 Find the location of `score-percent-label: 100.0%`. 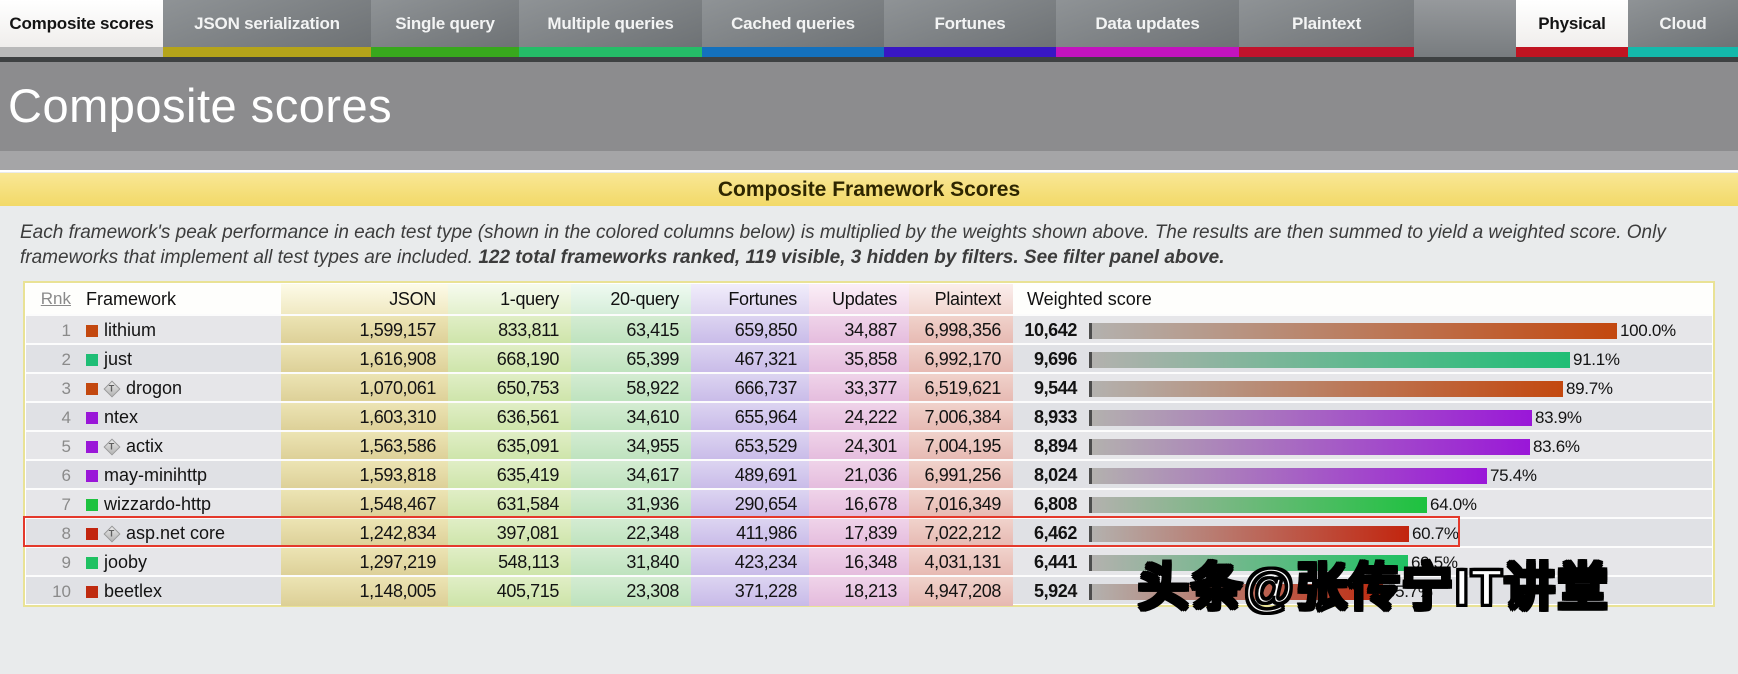

score-percent-label: 100.0% is located at coordinates (1648, 330).